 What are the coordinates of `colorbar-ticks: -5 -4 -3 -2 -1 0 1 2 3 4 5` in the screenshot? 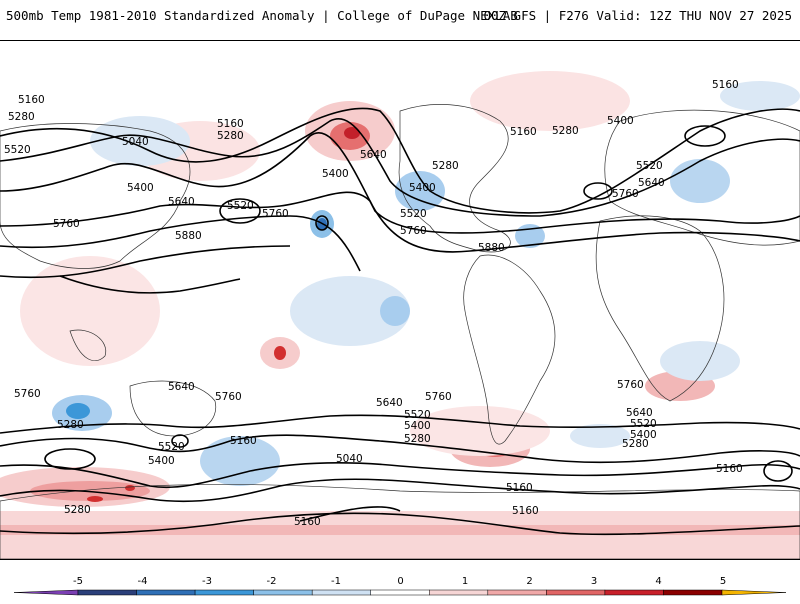 It's located at (399, 581).